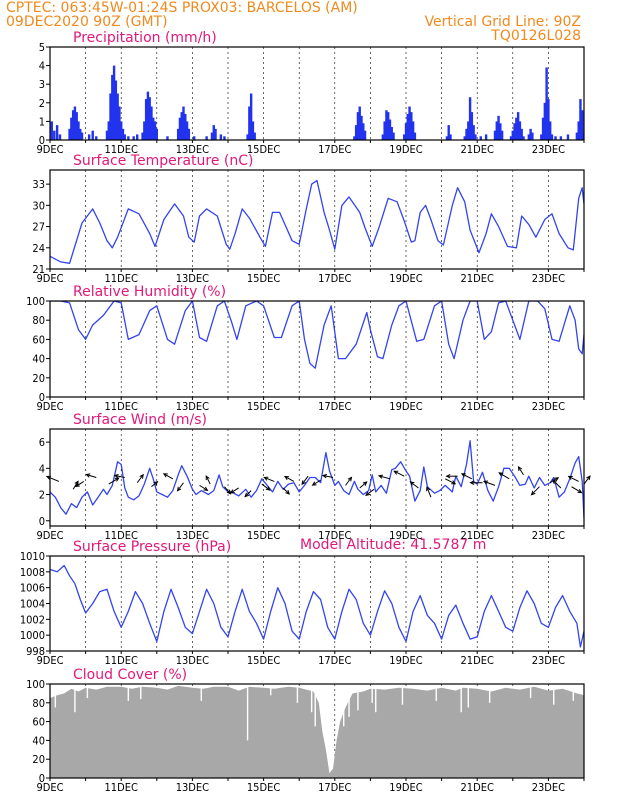  What do you see at coordinates (263, 406) in the screenshot?
I see `x-tick-label: 15DEC` at bounding box center [263, 406].